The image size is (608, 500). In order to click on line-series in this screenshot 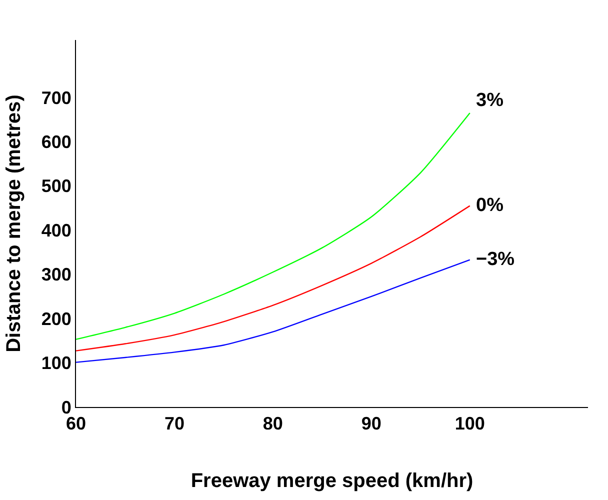, I will do `click(273, 311)`.